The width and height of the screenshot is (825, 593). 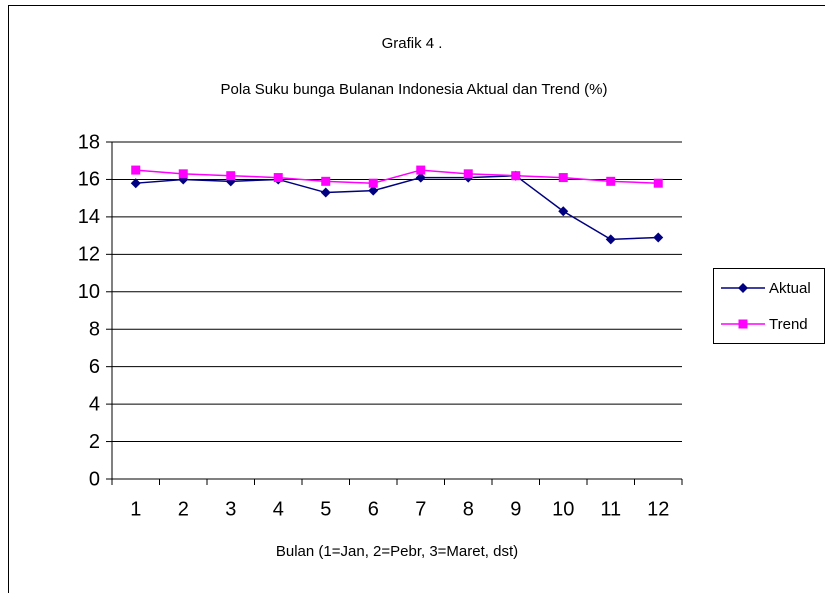 I want to click on legend-box, so click(x=769, y=306).